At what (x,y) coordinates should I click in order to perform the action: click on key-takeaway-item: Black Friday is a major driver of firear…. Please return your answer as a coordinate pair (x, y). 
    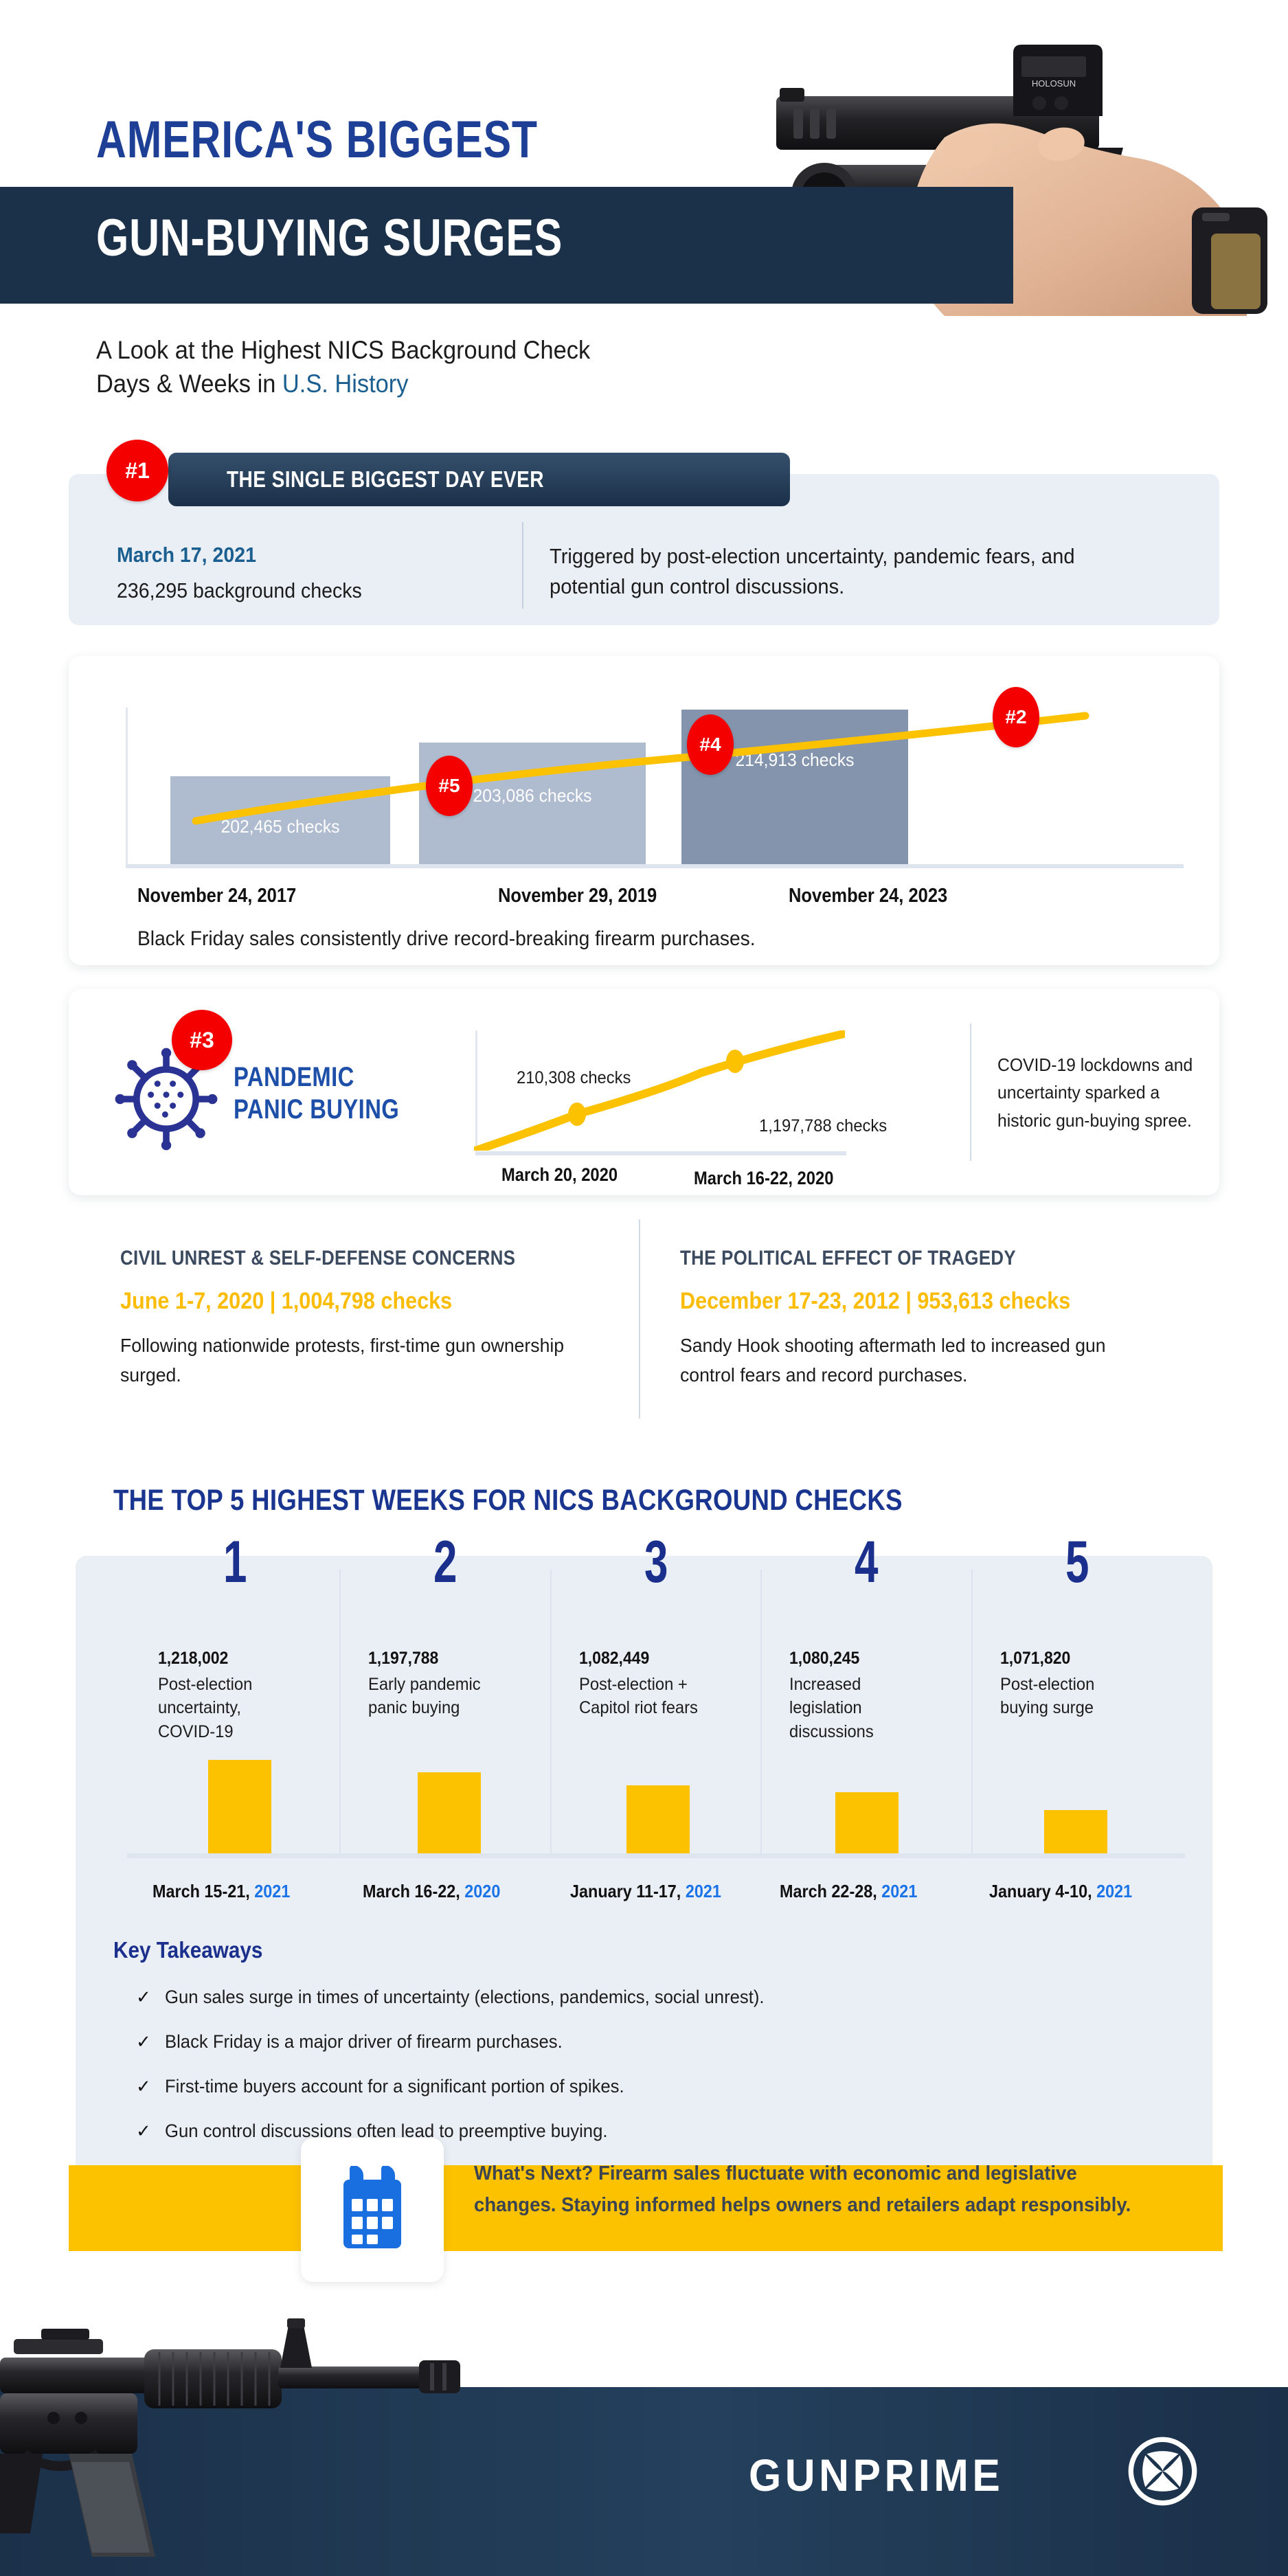
    Looking at the image, I should click on (364, 2041).